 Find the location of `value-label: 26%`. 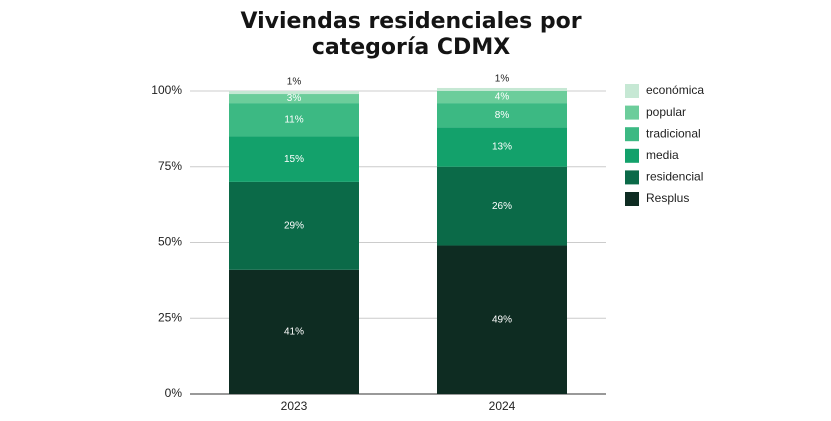

value-label: 26% is located at coordinates (502, 206).